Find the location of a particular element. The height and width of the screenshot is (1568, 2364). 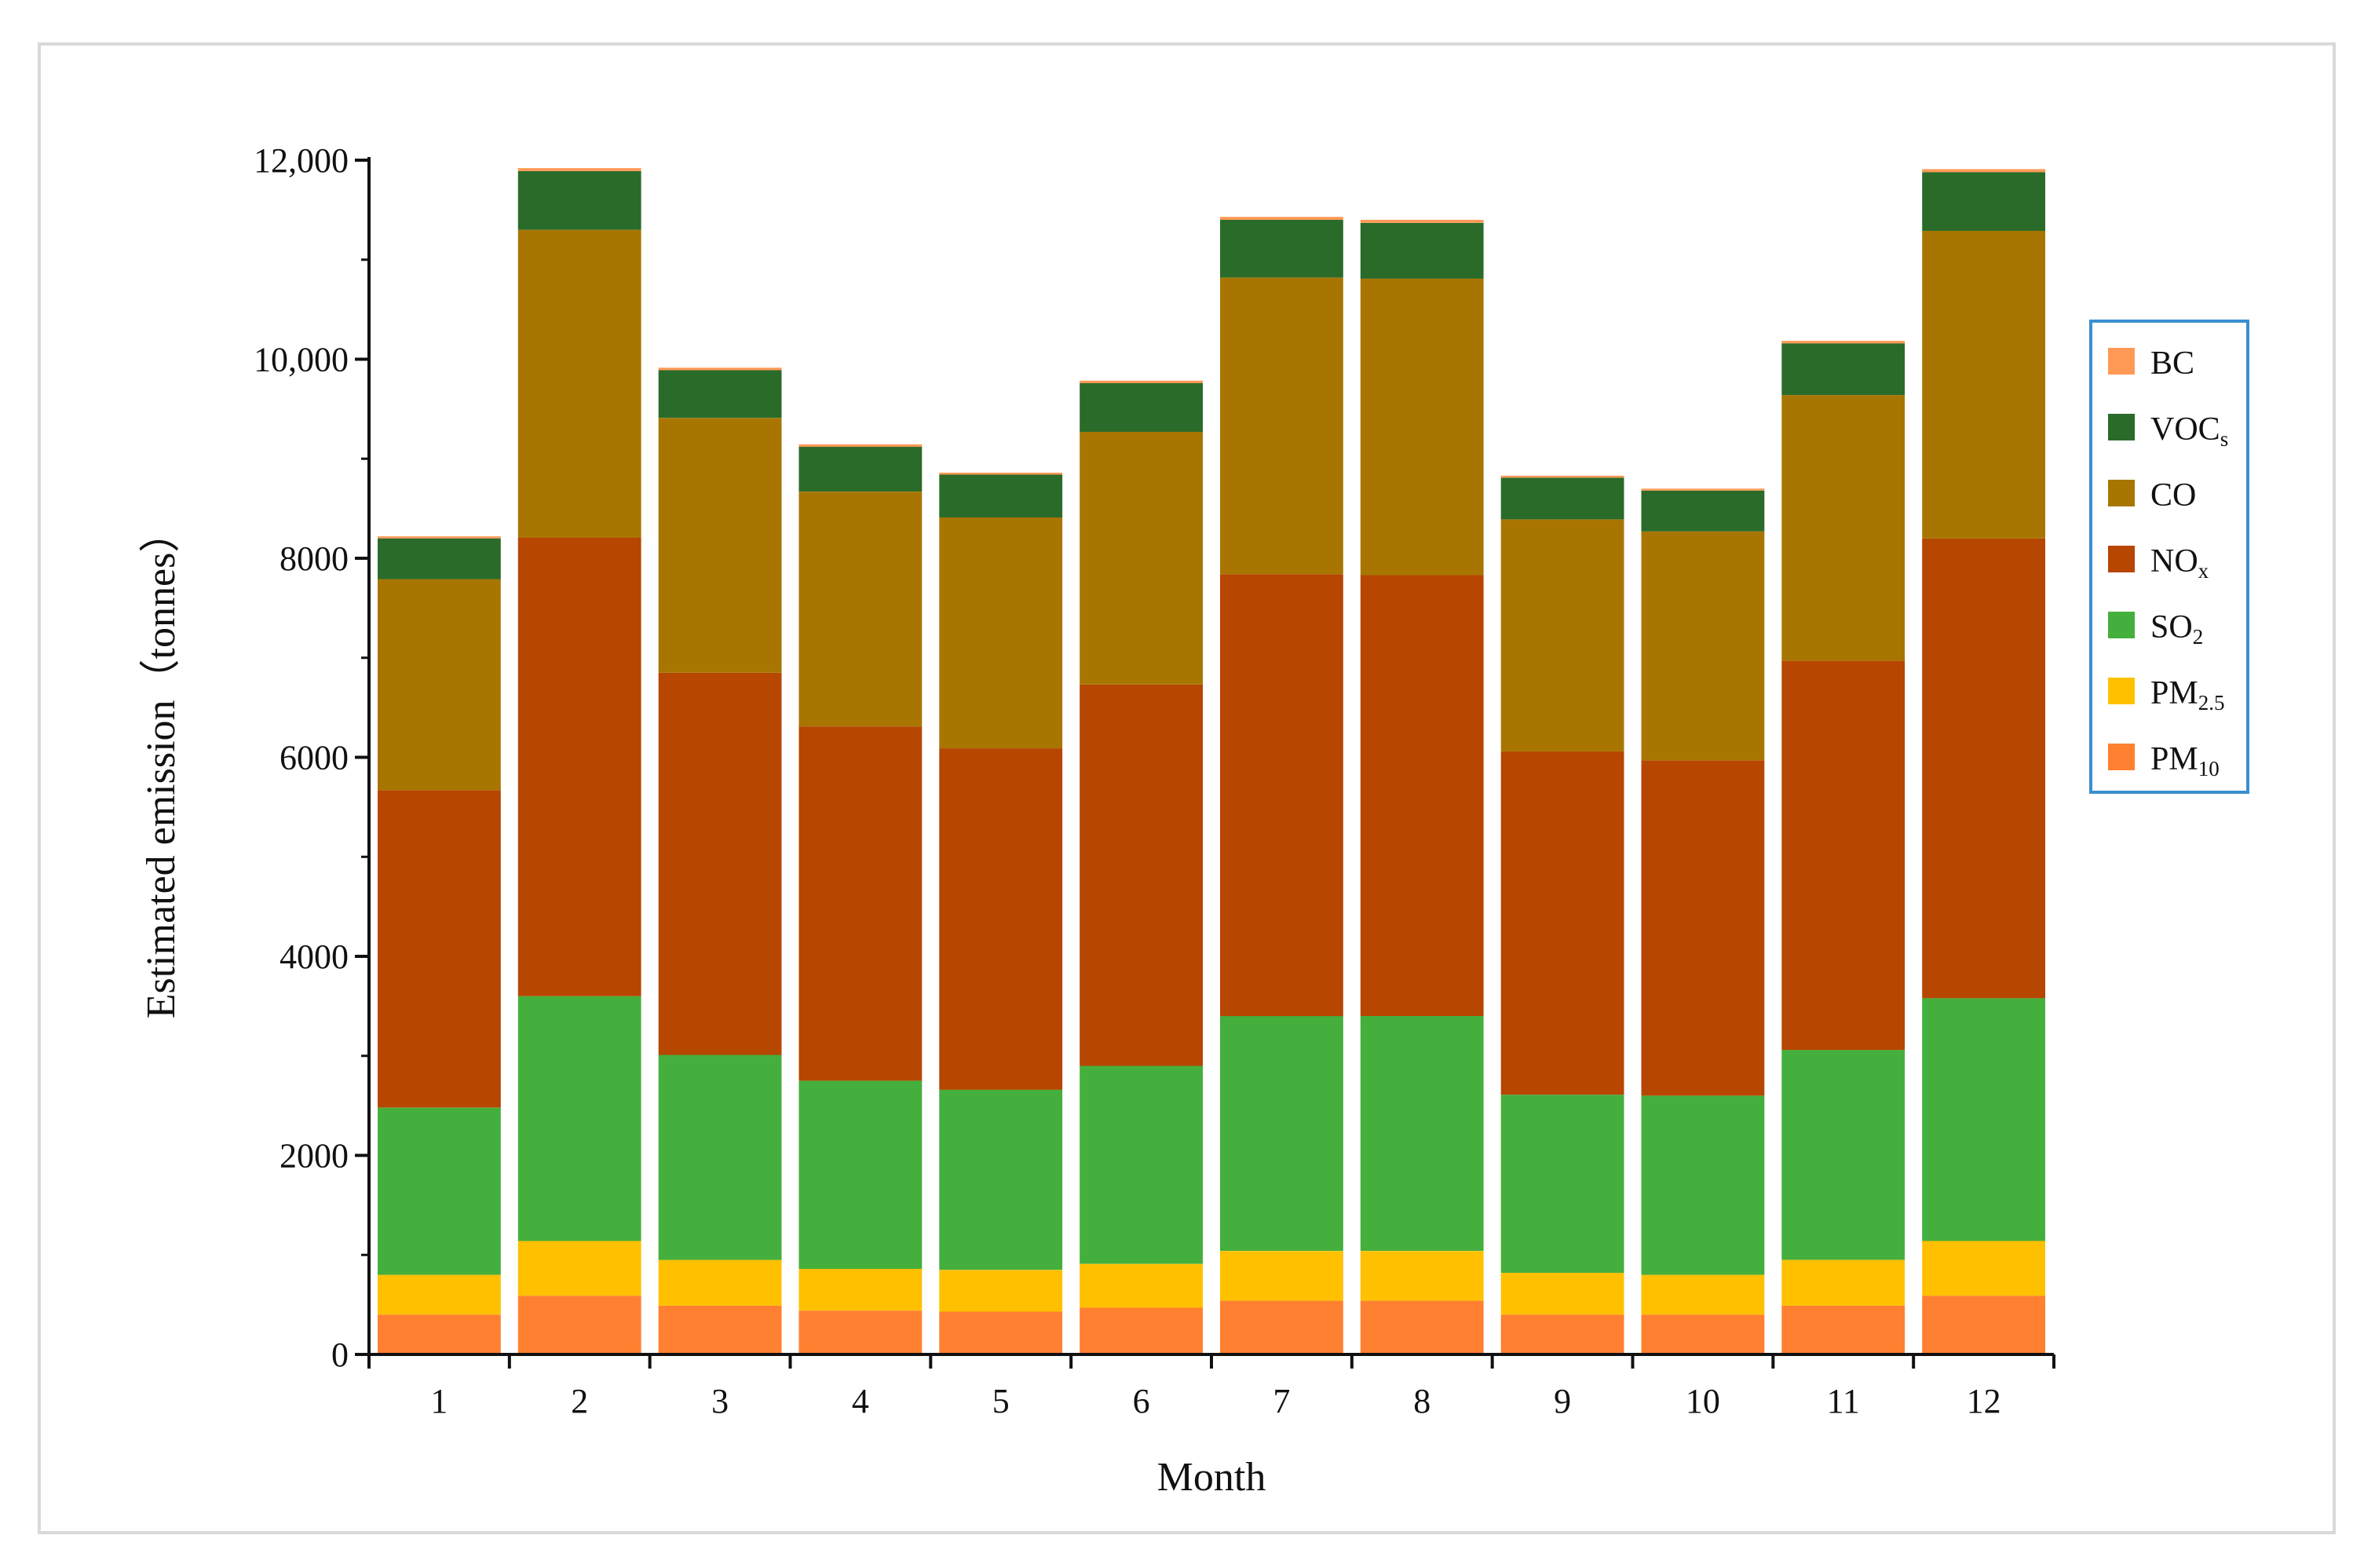

y-axis-title: Estimated emission（tonnes） is located at coordinates (162, 765).